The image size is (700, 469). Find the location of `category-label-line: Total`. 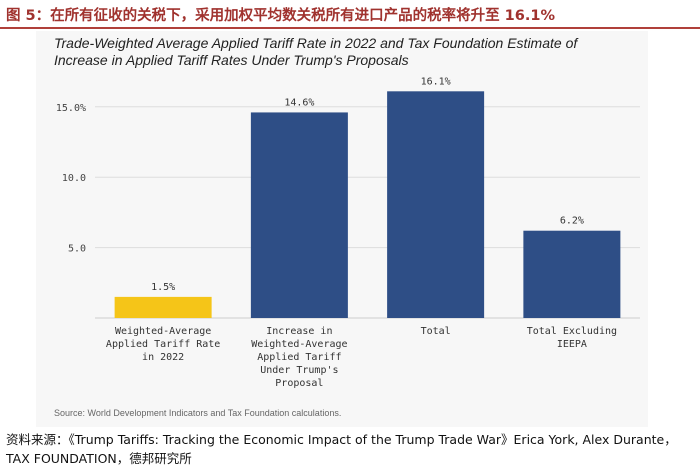

category-label-line: Total is located at coordinates (436, 331).